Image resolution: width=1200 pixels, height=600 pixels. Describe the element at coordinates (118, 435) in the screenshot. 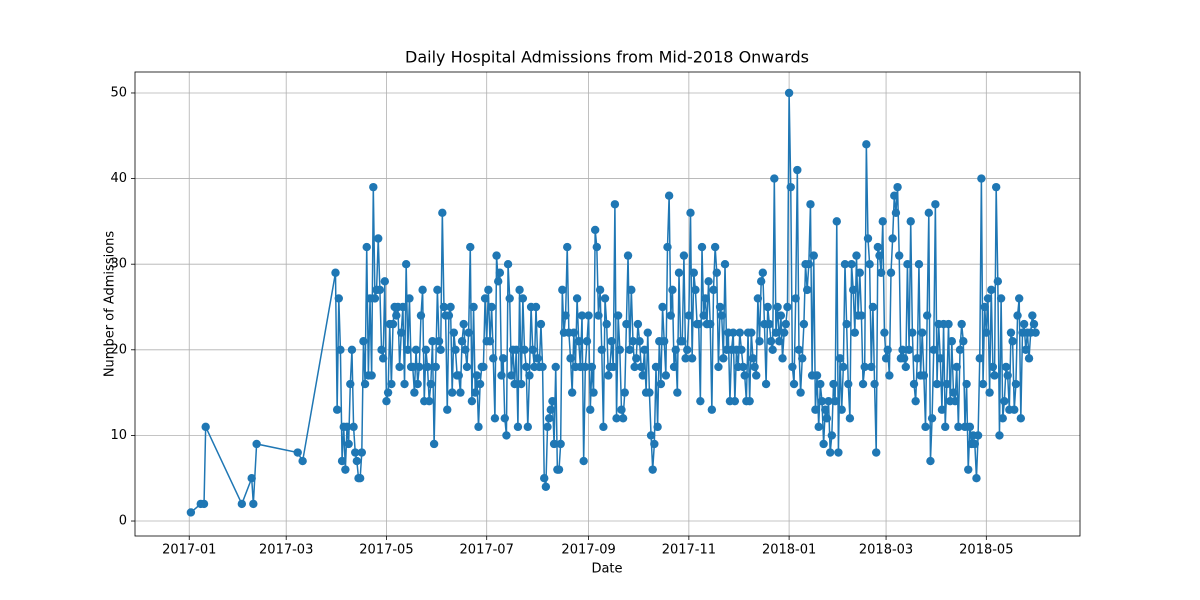

I see `y-tick-label: 10` at that location.